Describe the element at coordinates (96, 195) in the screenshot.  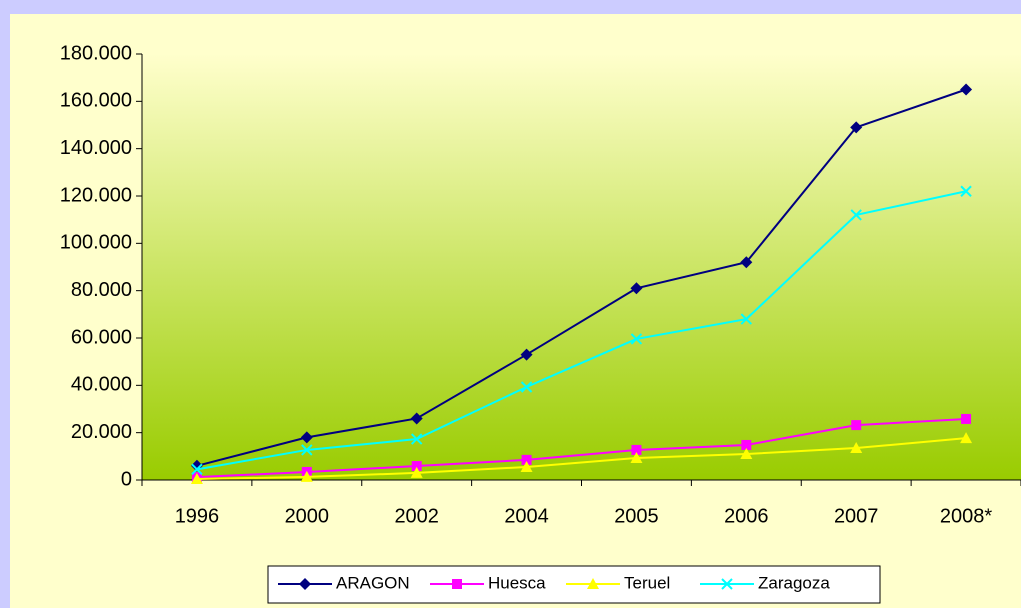
I see `y-tick-label: 120.000` at that location.